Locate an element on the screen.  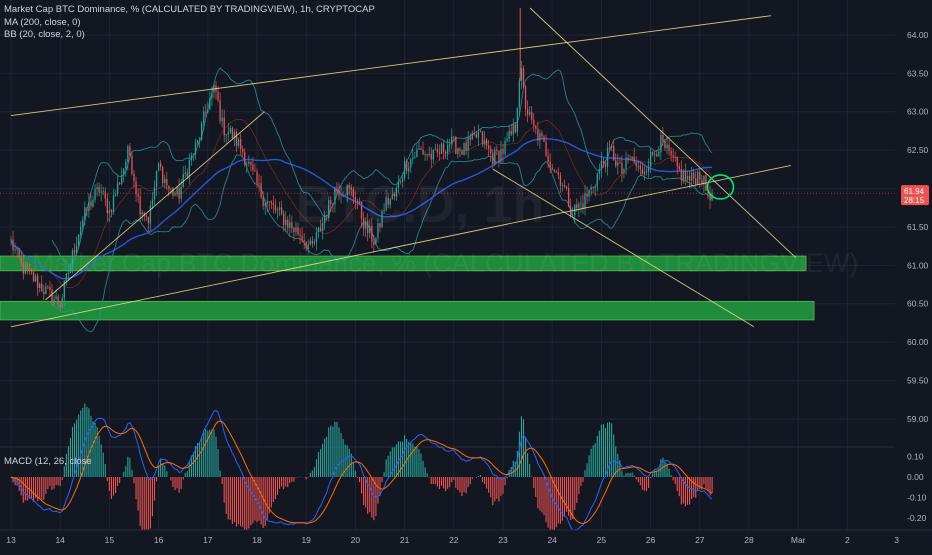
support-zone is located at coordinates (407, 310).